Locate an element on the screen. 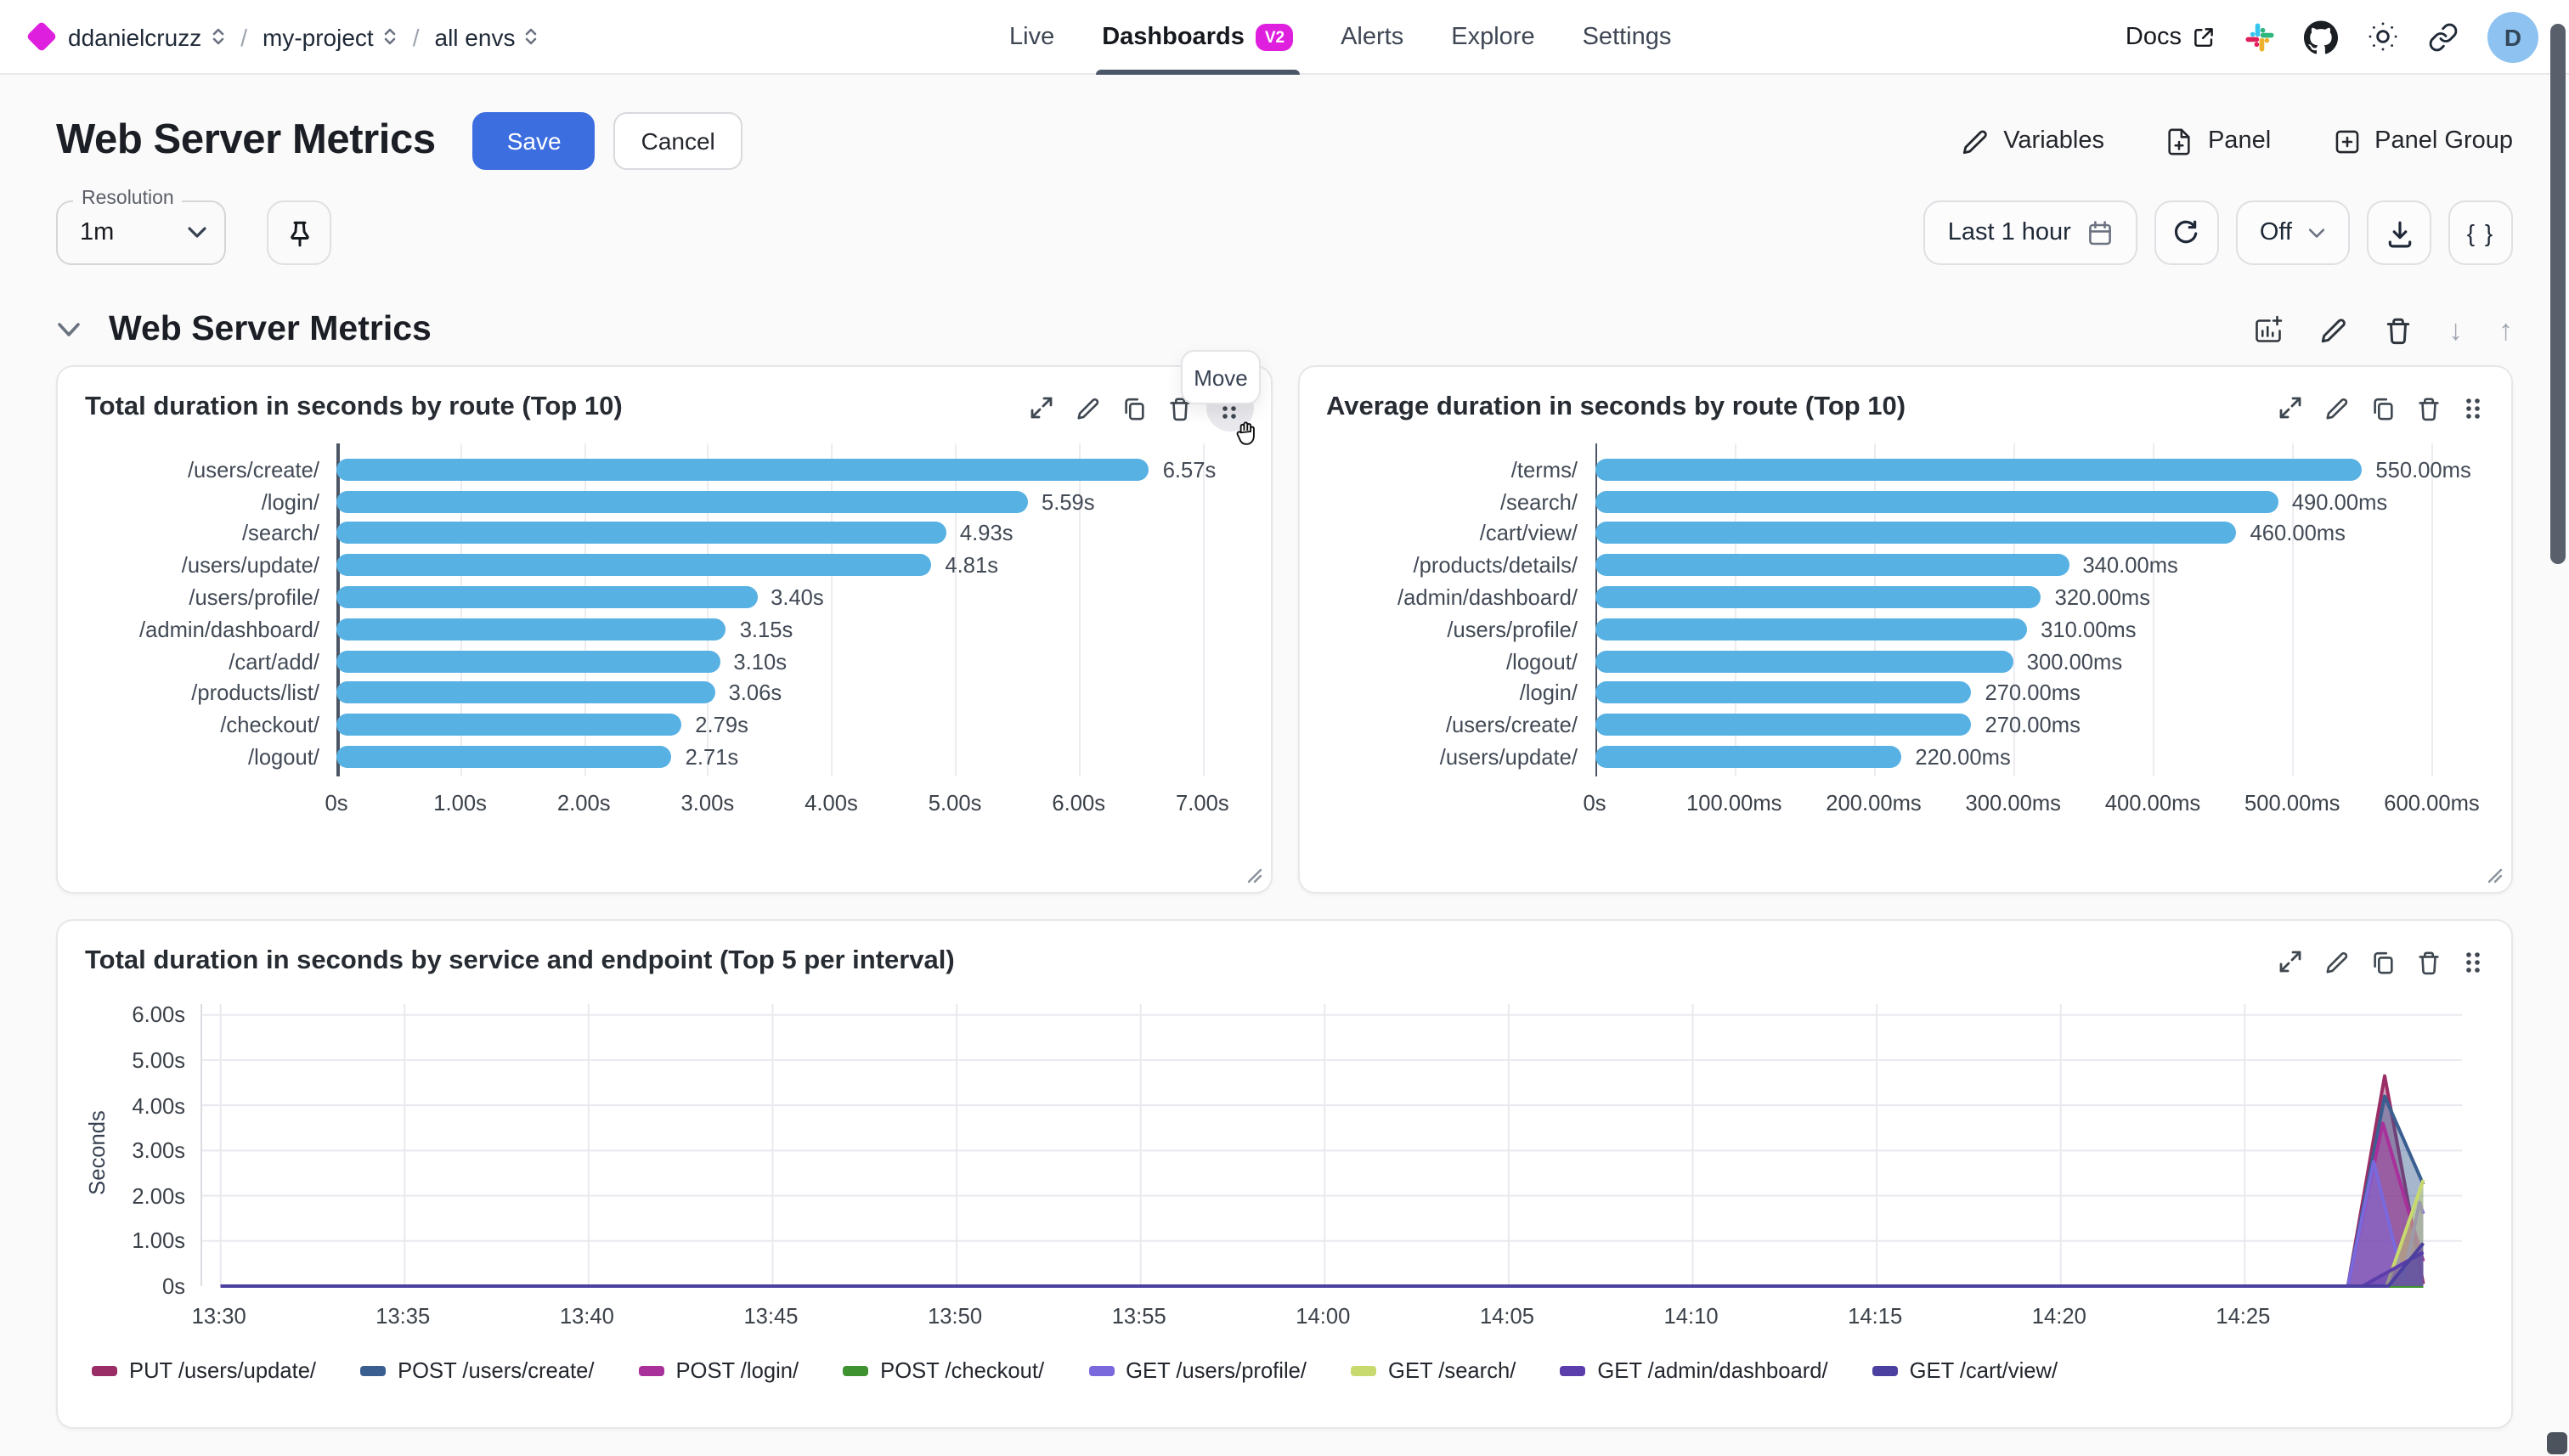  nav-tab-alerts: Alerts is located at coordinates (1372, 38).